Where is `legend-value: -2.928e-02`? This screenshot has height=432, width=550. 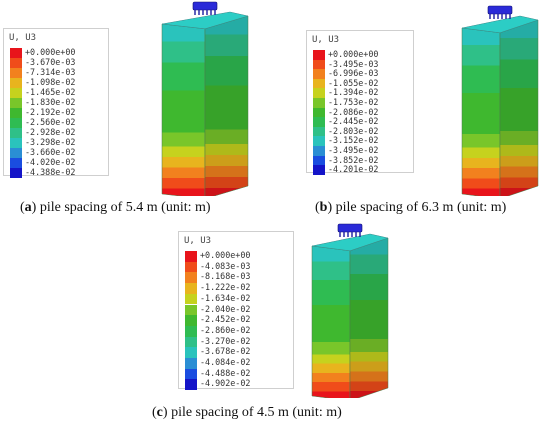 legend-value: -2.928e-02 is located at coordinates (50, 132).